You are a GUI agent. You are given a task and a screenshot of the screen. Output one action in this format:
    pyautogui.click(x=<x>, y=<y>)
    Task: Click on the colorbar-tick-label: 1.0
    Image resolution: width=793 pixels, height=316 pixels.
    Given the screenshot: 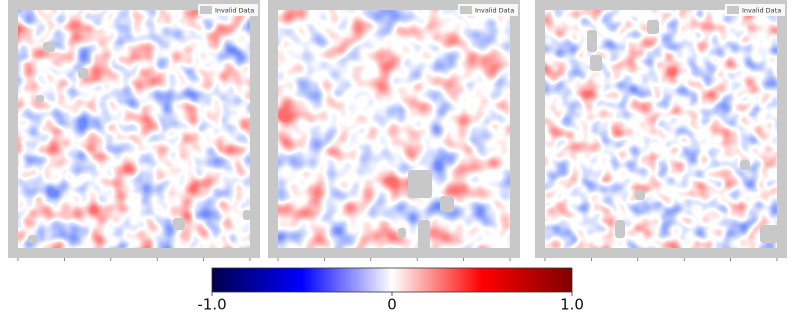 What is the action you would take?
    pyautogui.click(x=572, y=305)
    